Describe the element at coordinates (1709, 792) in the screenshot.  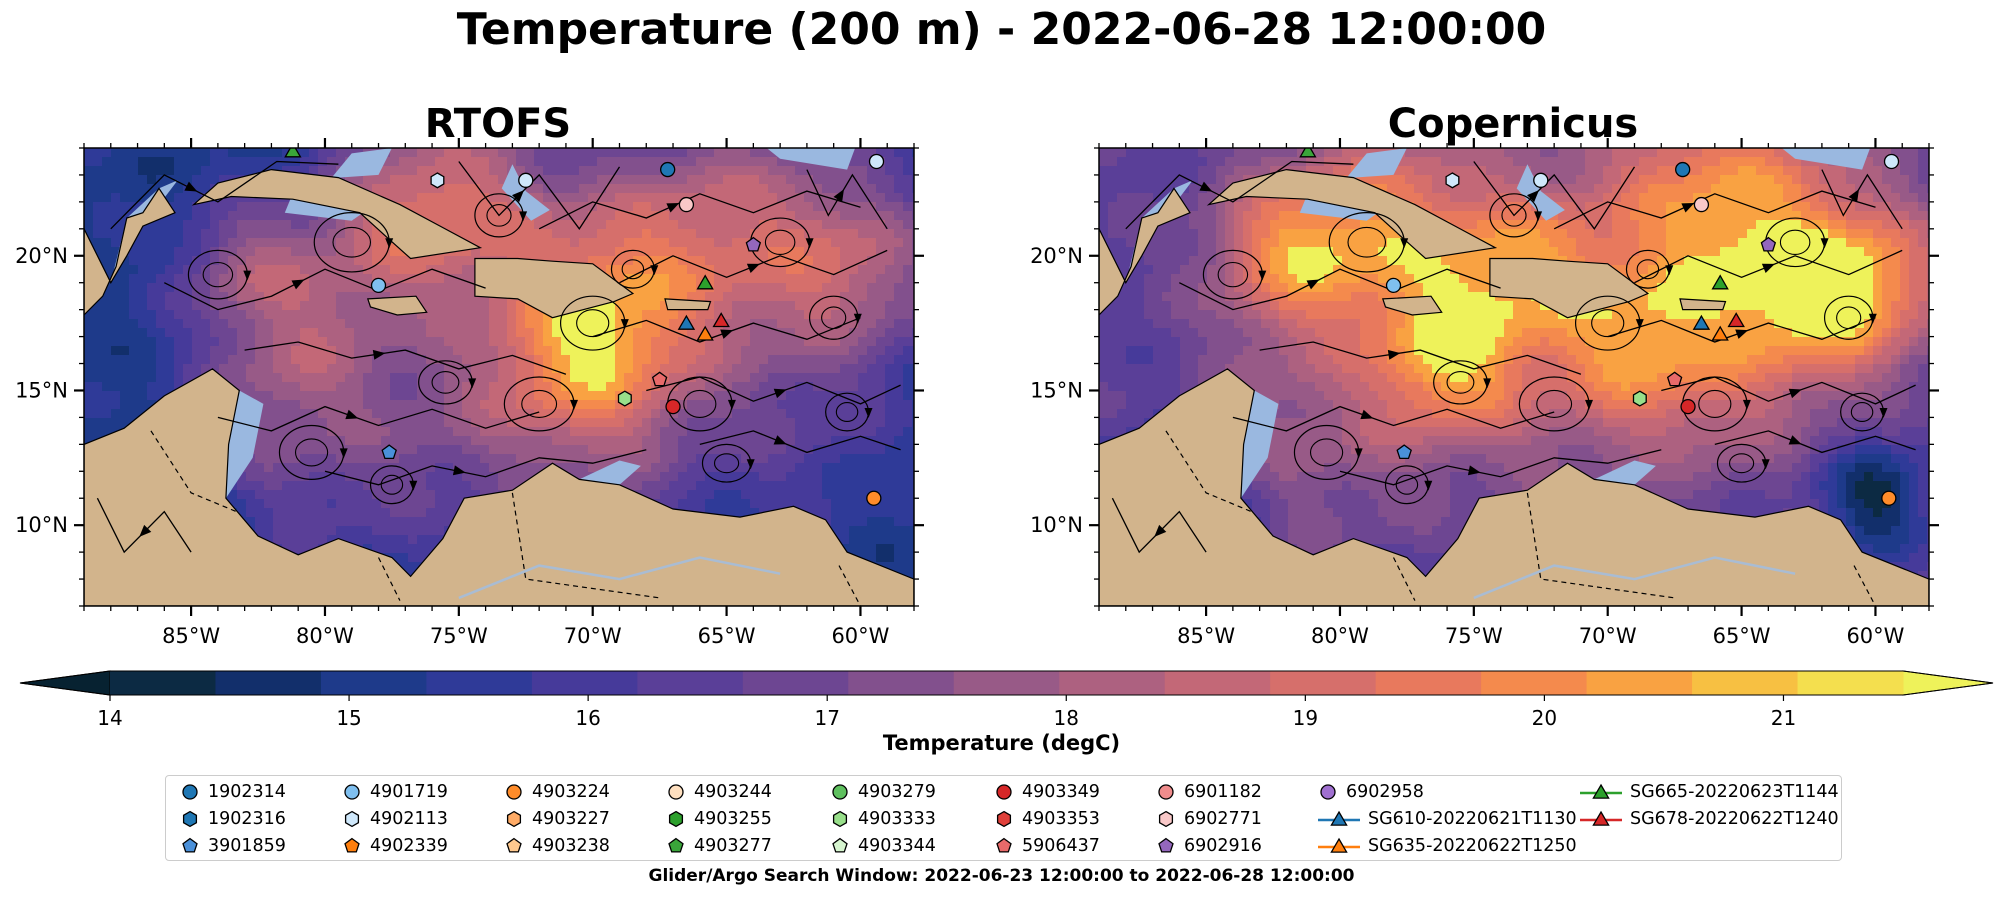
I see `legend-entry: SG665-20220623T1144` at that location.